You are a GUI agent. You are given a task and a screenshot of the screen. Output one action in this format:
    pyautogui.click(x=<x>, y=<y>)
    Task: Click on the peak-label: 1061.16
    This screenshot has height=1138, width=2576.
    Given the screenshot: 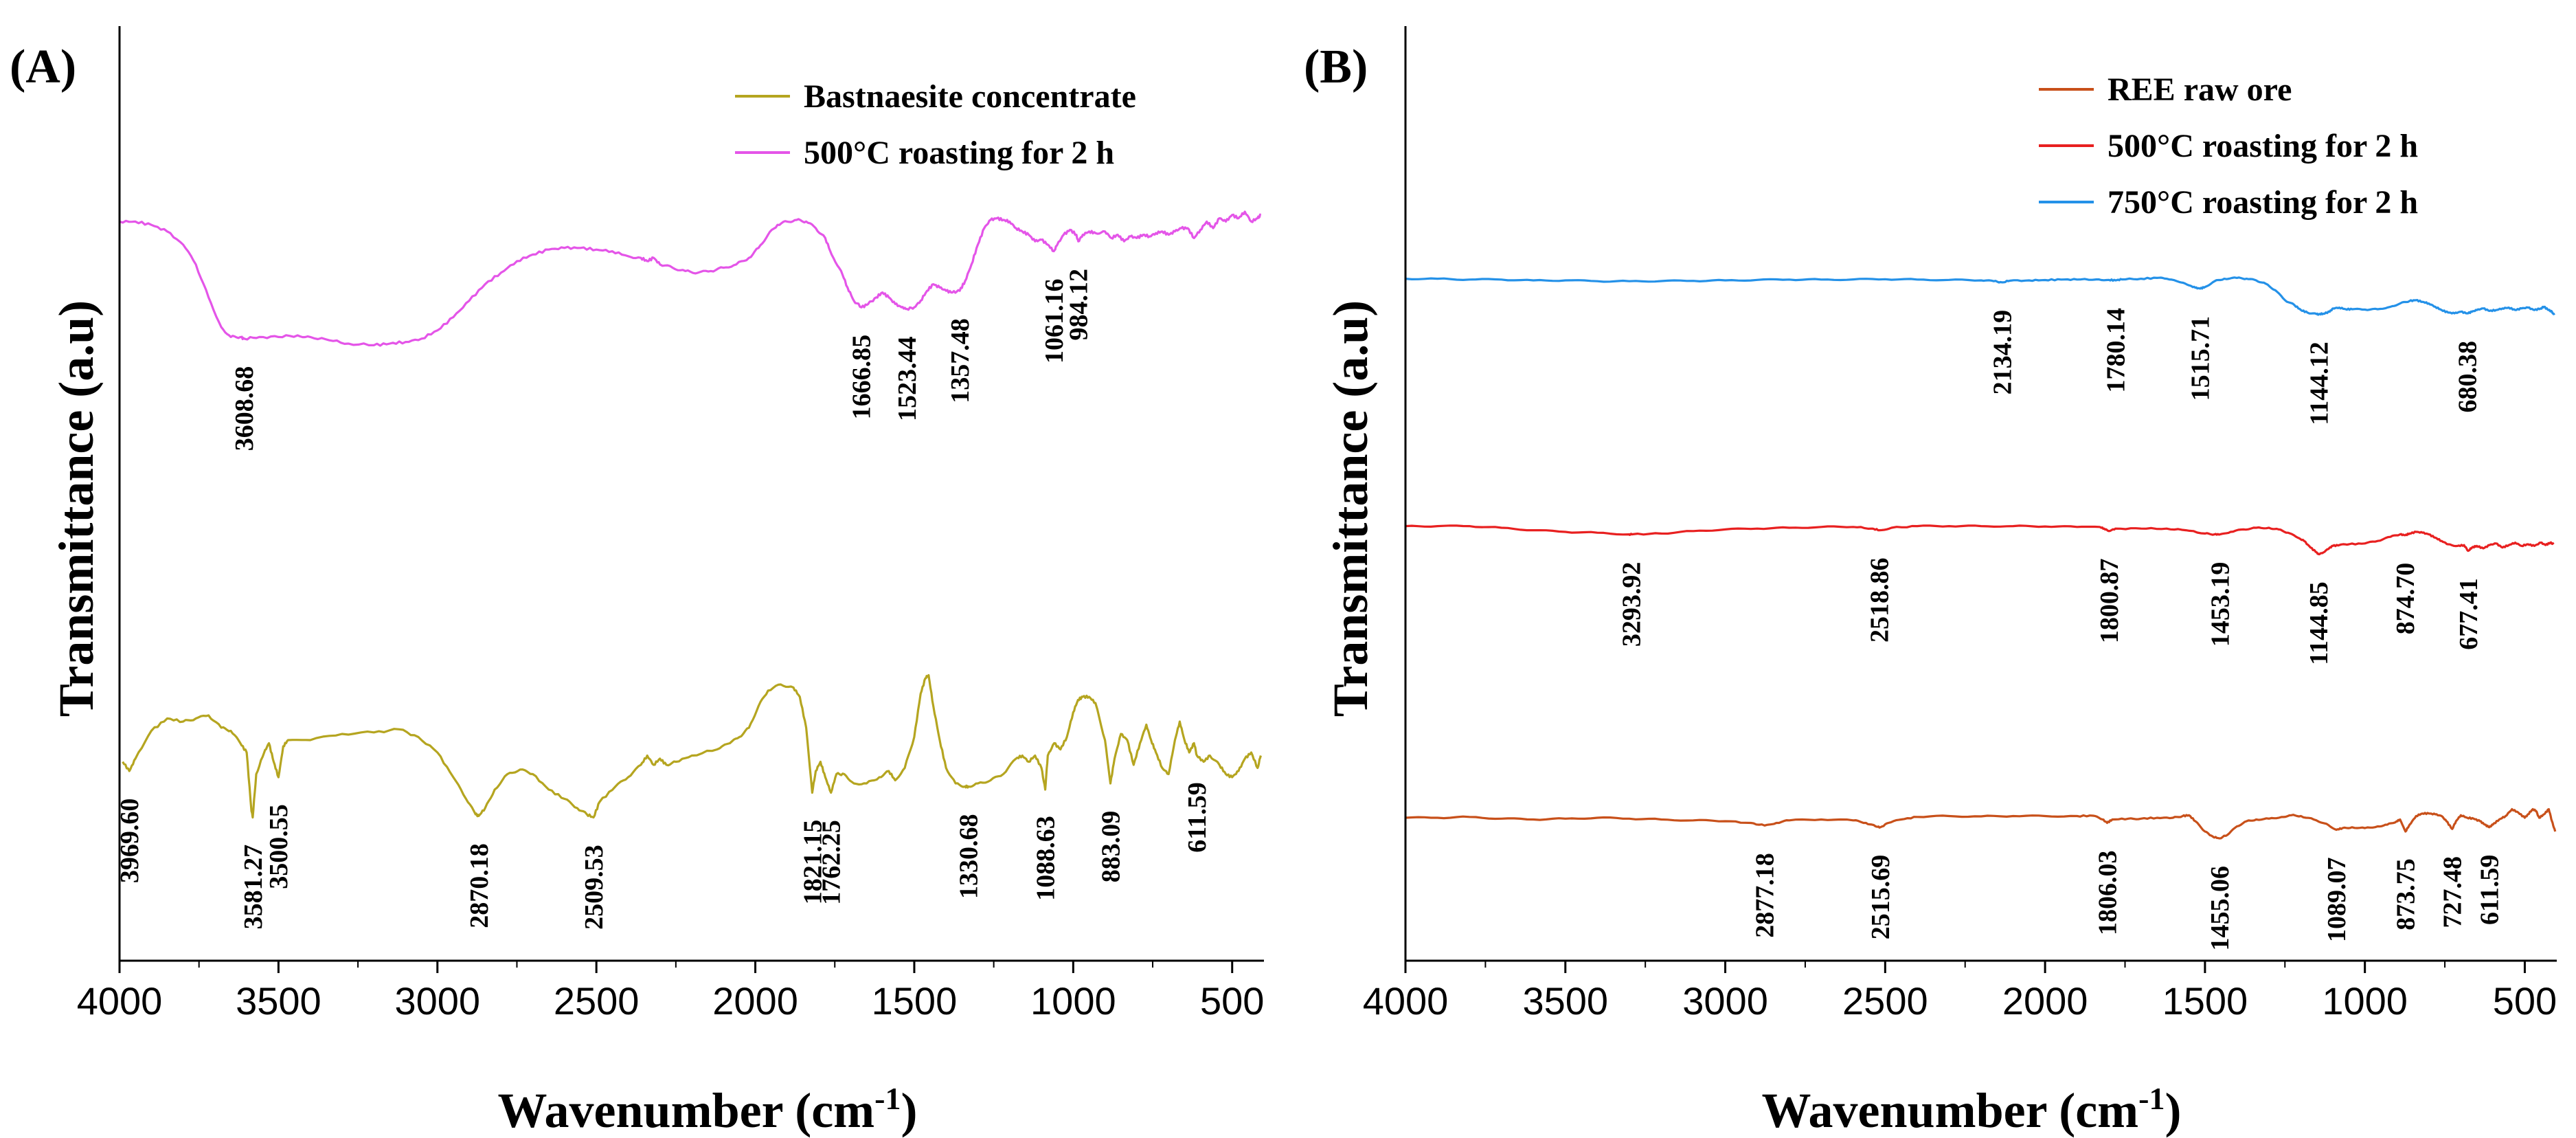 What is the action you would take?
    pyautogui.click(x=1054, y=321)
    